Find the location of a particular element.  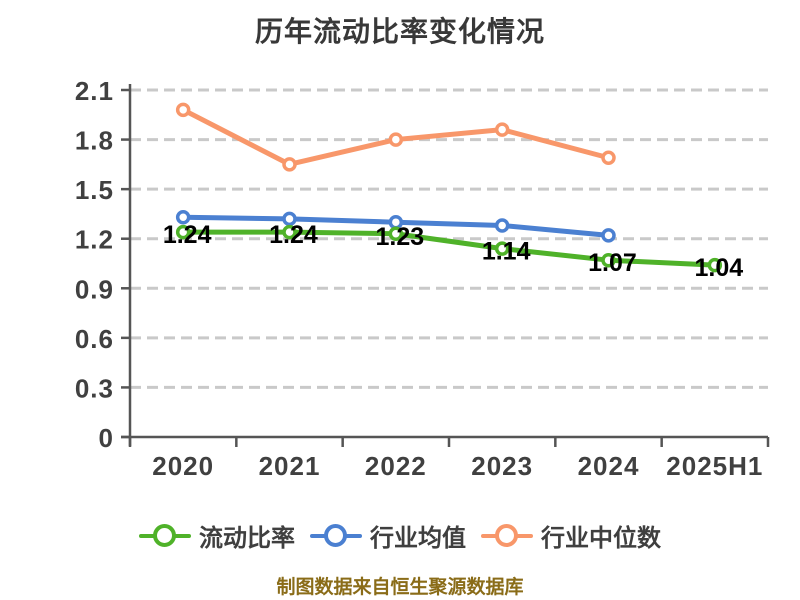

series-line-current-ratio is located at coordinates (449, 248).